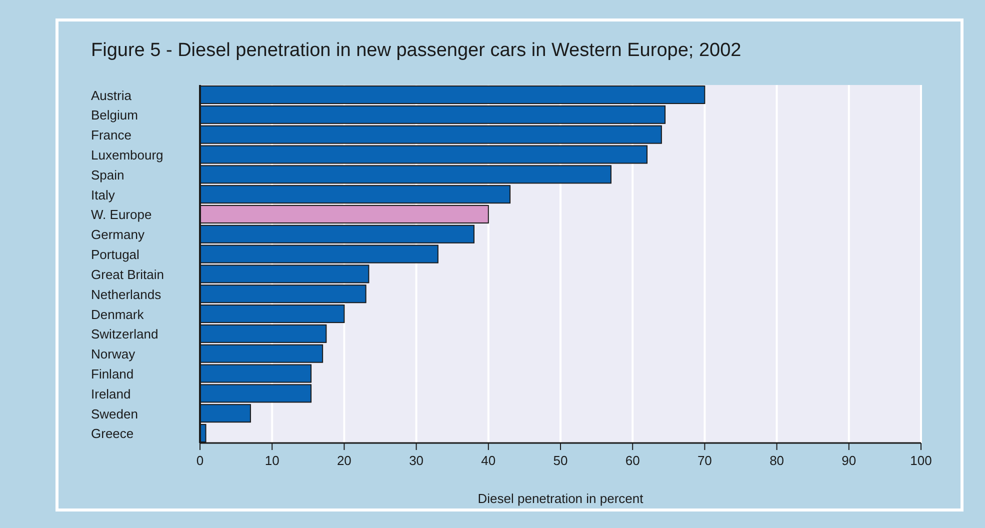  I want to click on y-tick-label: Great Britain, so click(127, 274).